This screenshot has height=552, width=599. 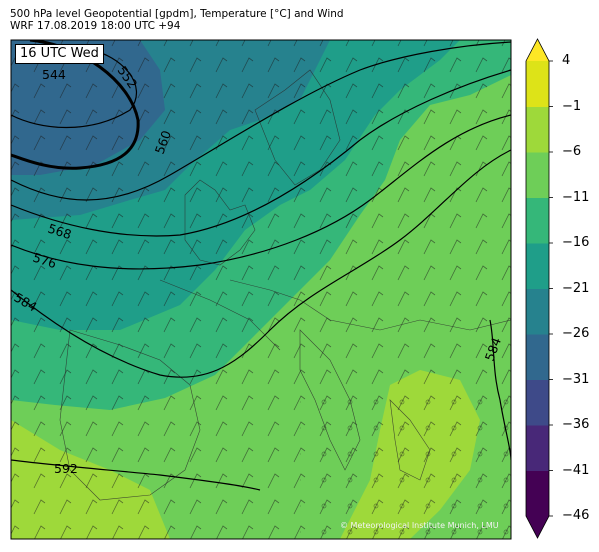 I want to click on colorbar-tick-label: −36, so click(x=576, y=424).